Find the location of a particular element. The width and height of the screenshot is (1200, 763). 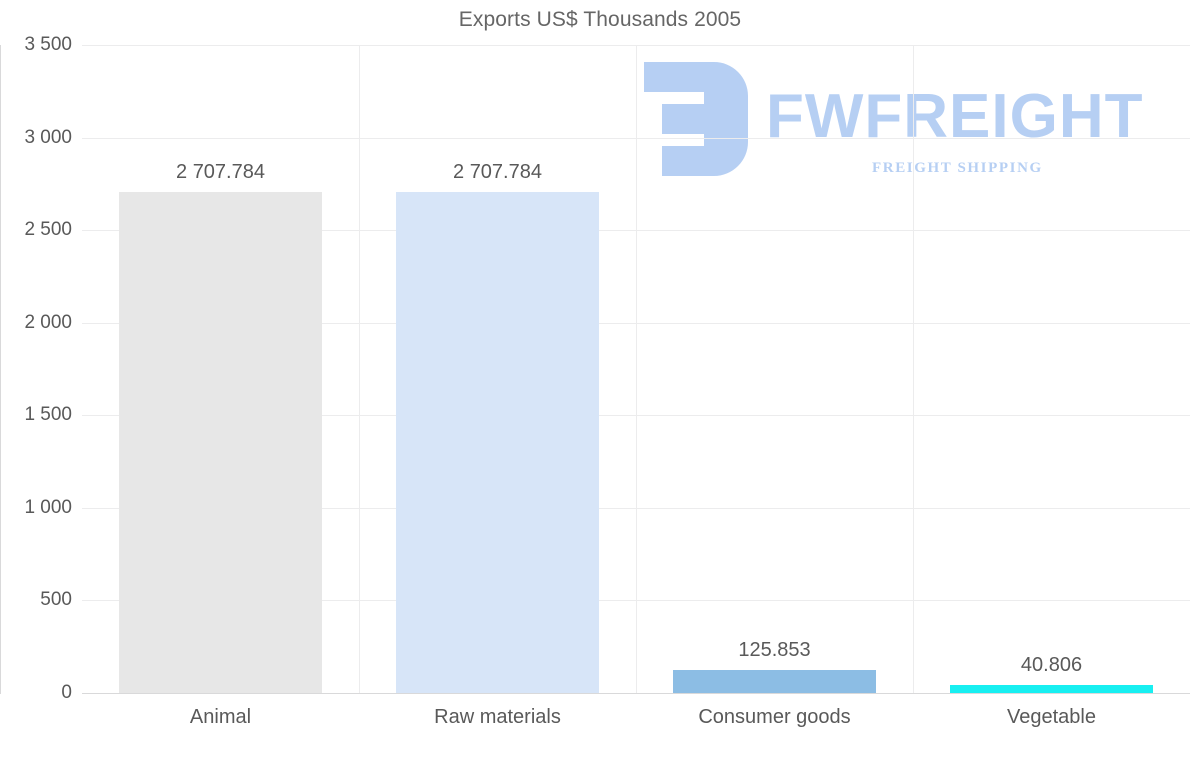

y-axis-tick-label: 3 000 is located at coordinates (48, 137).